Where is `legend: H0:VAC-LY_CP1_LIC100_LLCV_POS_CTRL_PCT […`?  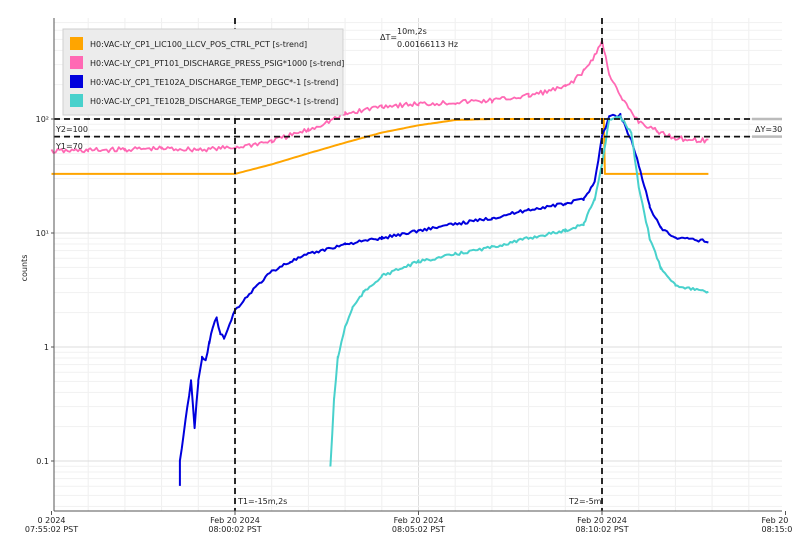
legend: H0:VAC-LY_CP1_LIC100_LLCV_POS_CTRL_PCT [… is located at coordinates (203, 72).